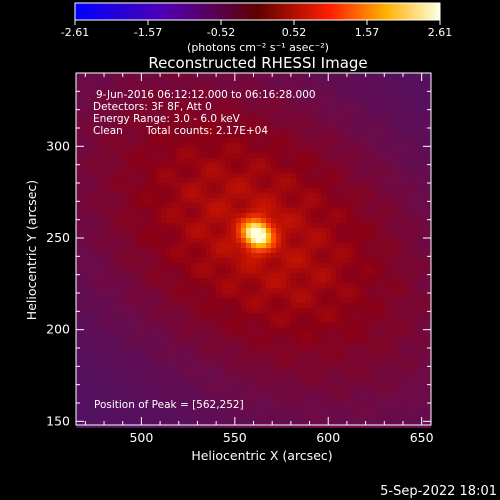 This screenshot has height=500, width=500. I want to click on annotation-energy-range: Energy Range: 3.0 - 6.0 keV, so click(167, 119).